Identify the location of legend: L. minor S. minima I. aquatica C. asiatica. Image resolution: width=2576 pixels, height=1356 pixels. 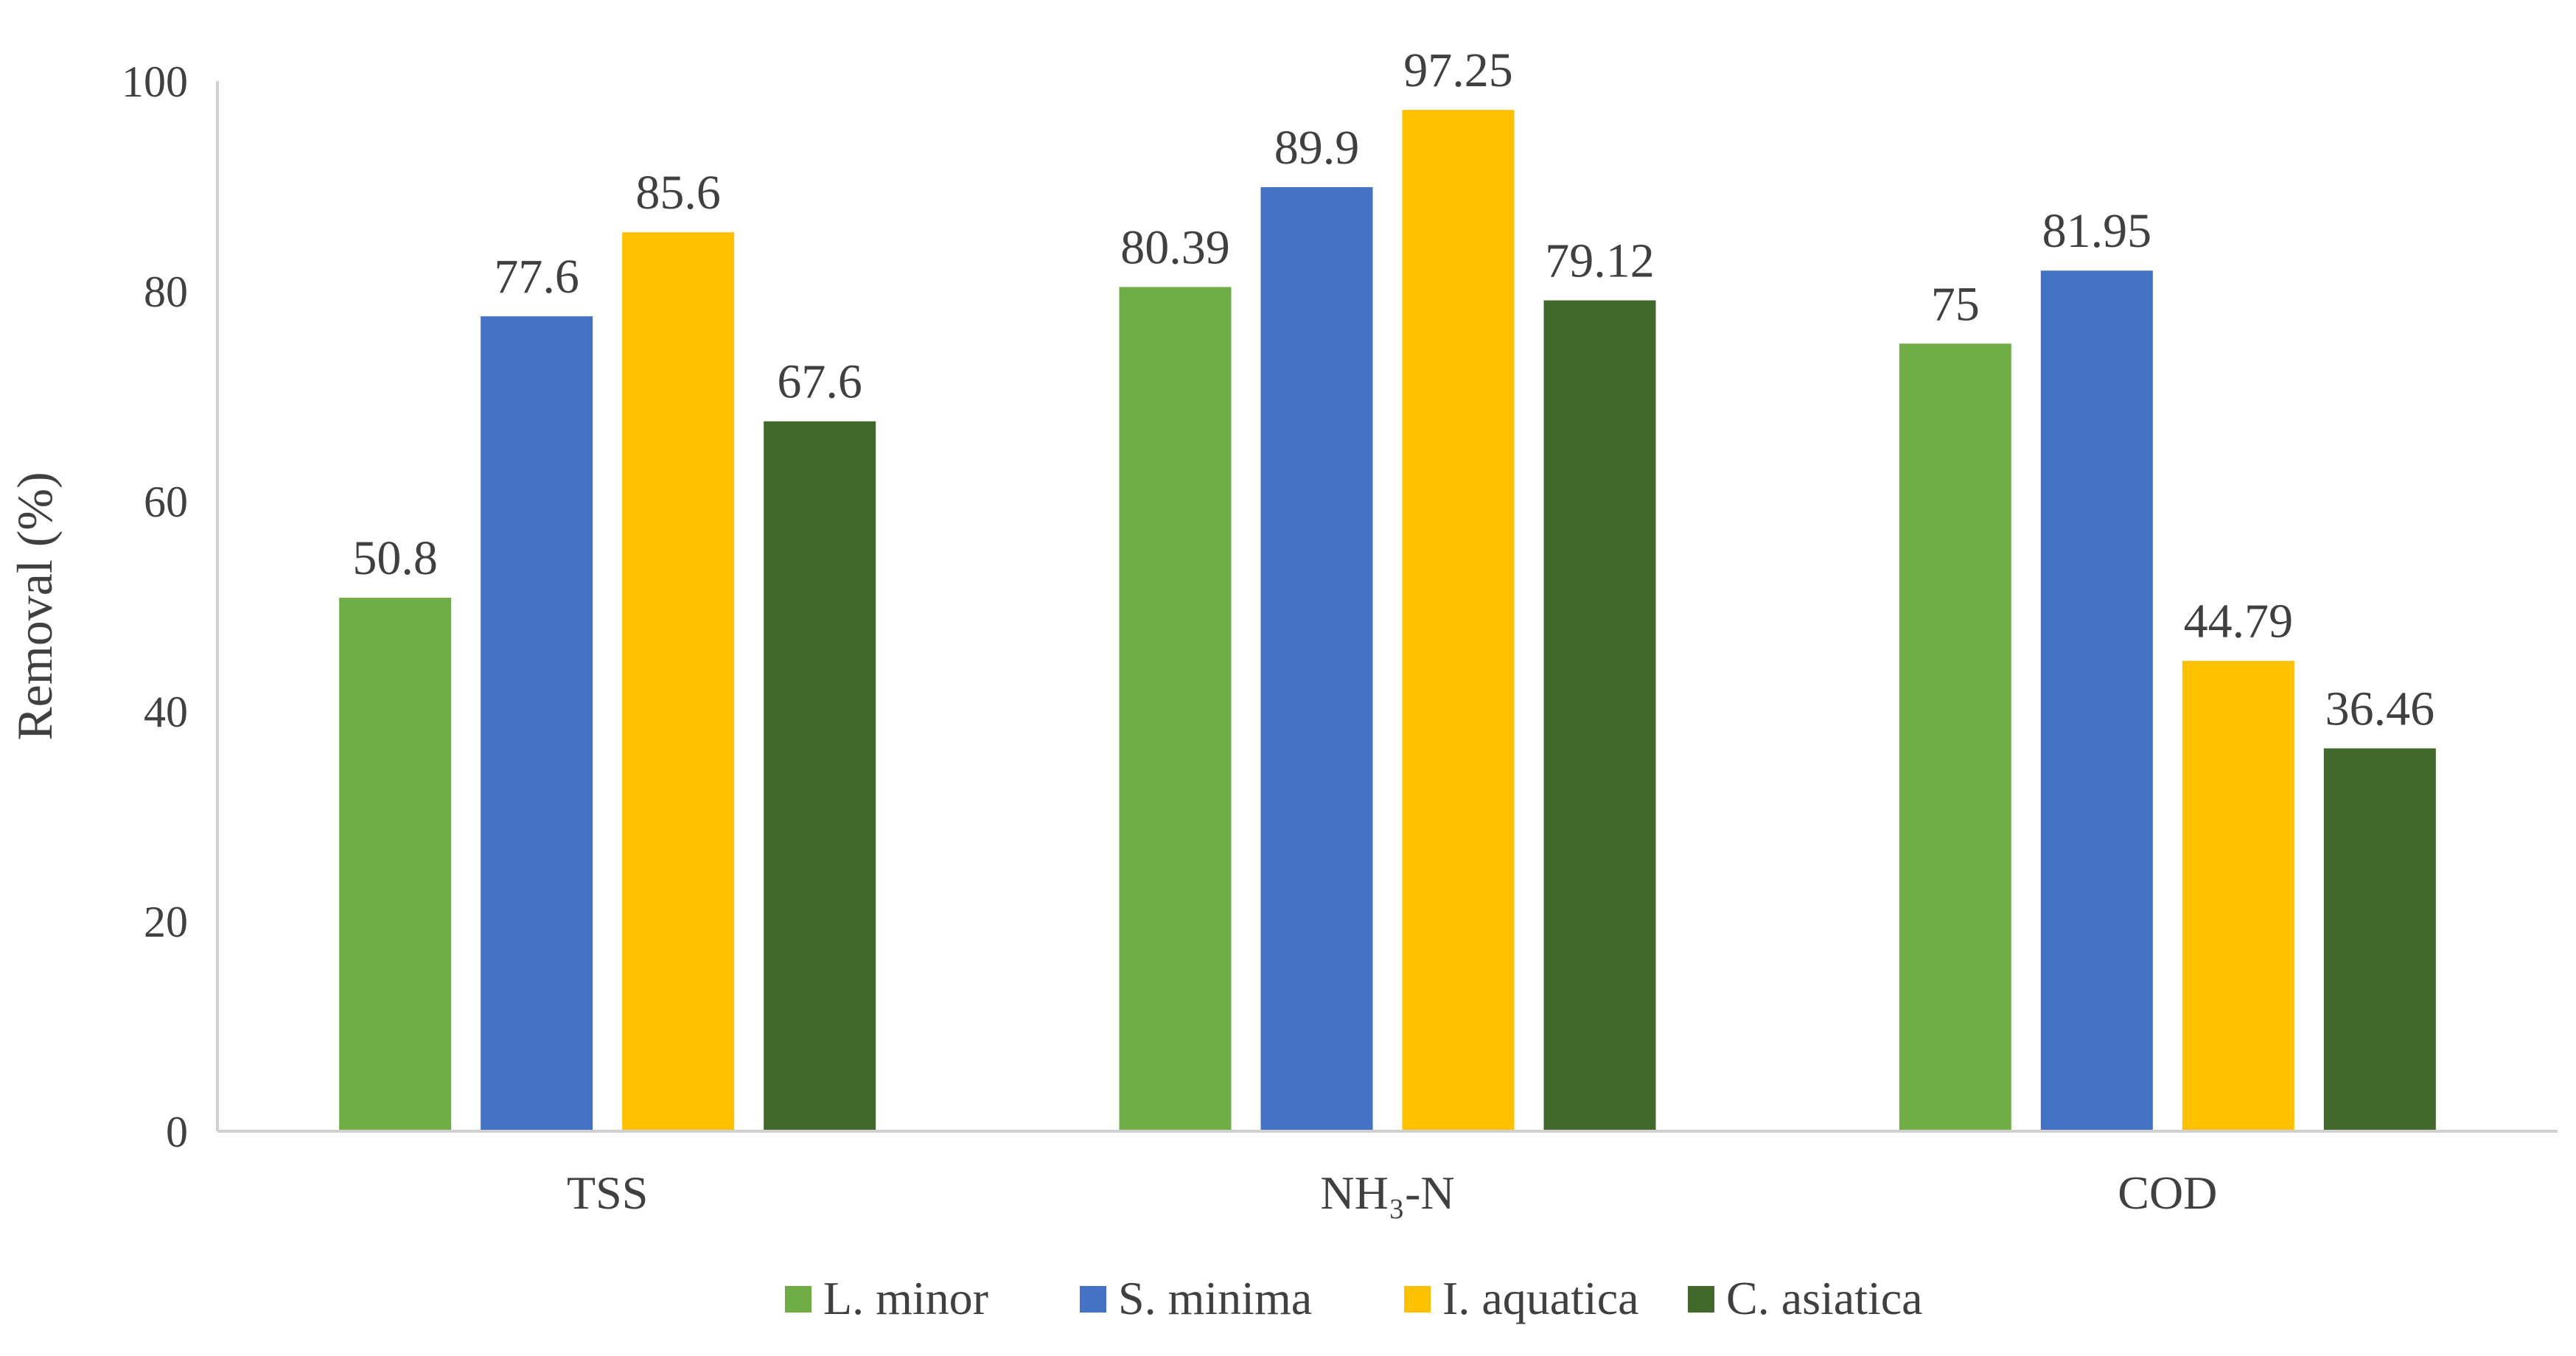
(1354, 1298).